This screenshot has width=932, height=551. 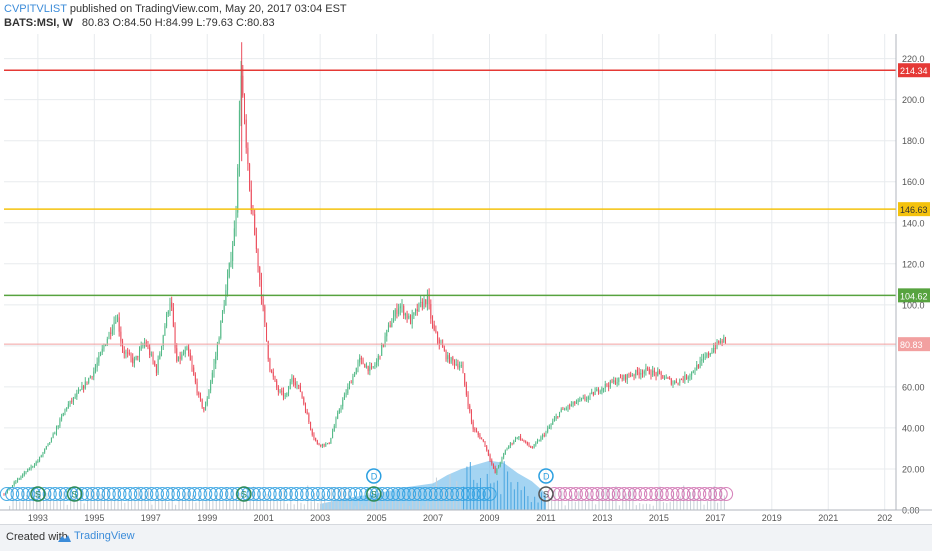 What do you see at coordinates (911, 345) in the screenshot?
I see `price-label: 80.83` at bounding box center [911, 345].